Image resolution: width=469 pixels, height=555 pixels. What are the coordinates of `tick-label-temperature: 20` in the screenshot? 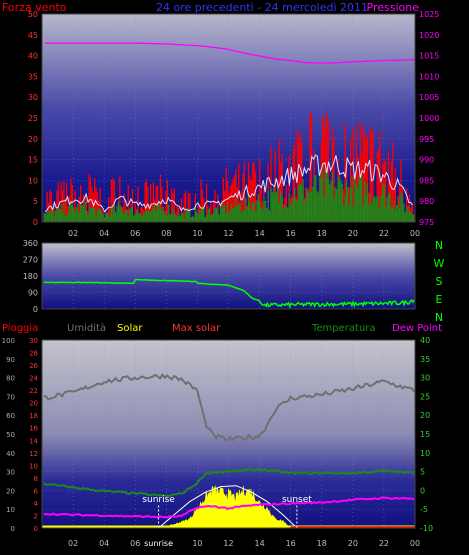 It's located at (425, 415).